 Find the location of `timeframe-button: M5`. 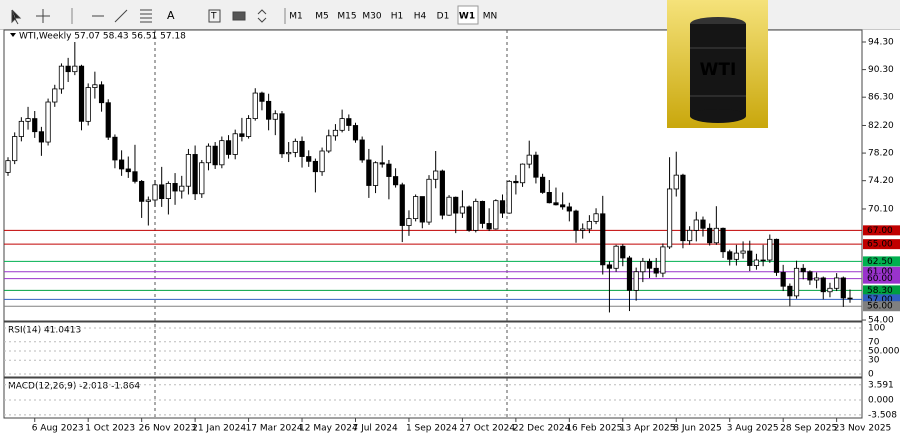

timeframe-button: M5 is located at coordinates (322, 17).